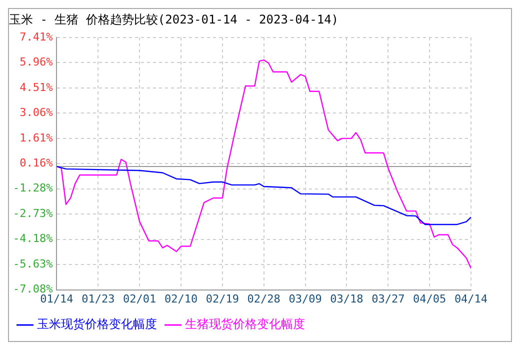 This screenshot has width=520, height=350. I want to click on y-tick-label: -5.63%, so click(33, 263).